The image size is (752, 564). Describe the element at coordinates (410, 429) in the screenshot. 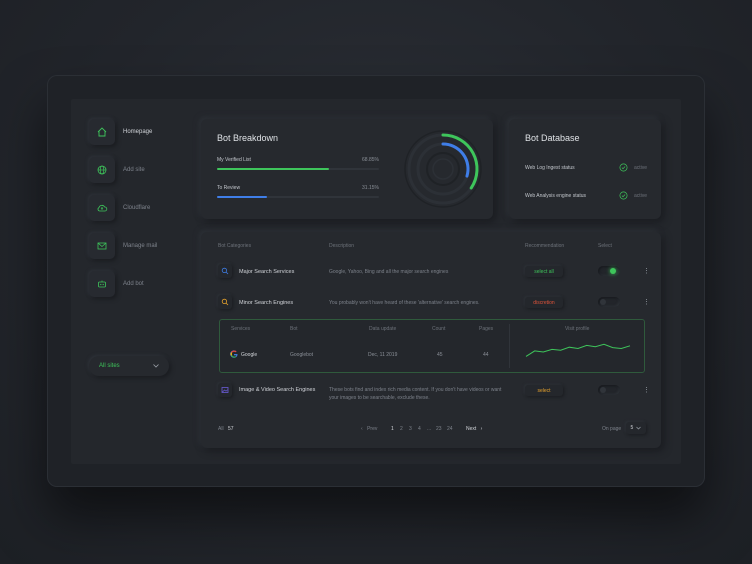

I see `page-3: 3` at that location.